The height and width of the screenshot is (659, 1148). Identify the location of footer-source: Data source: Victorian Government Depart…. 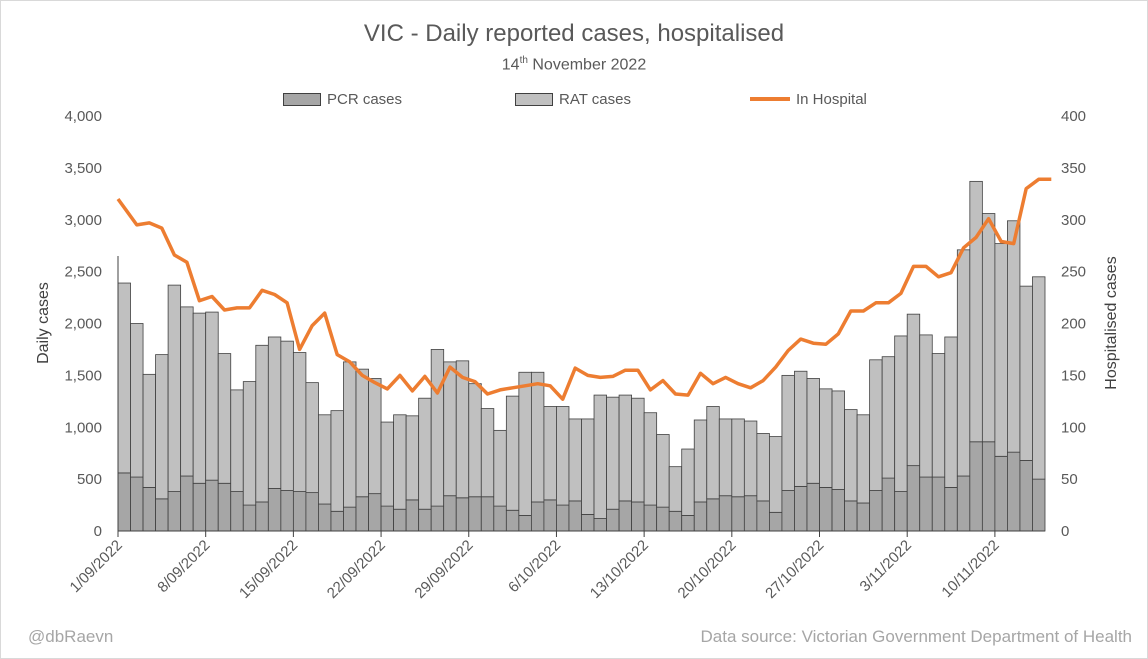
(916, 636).